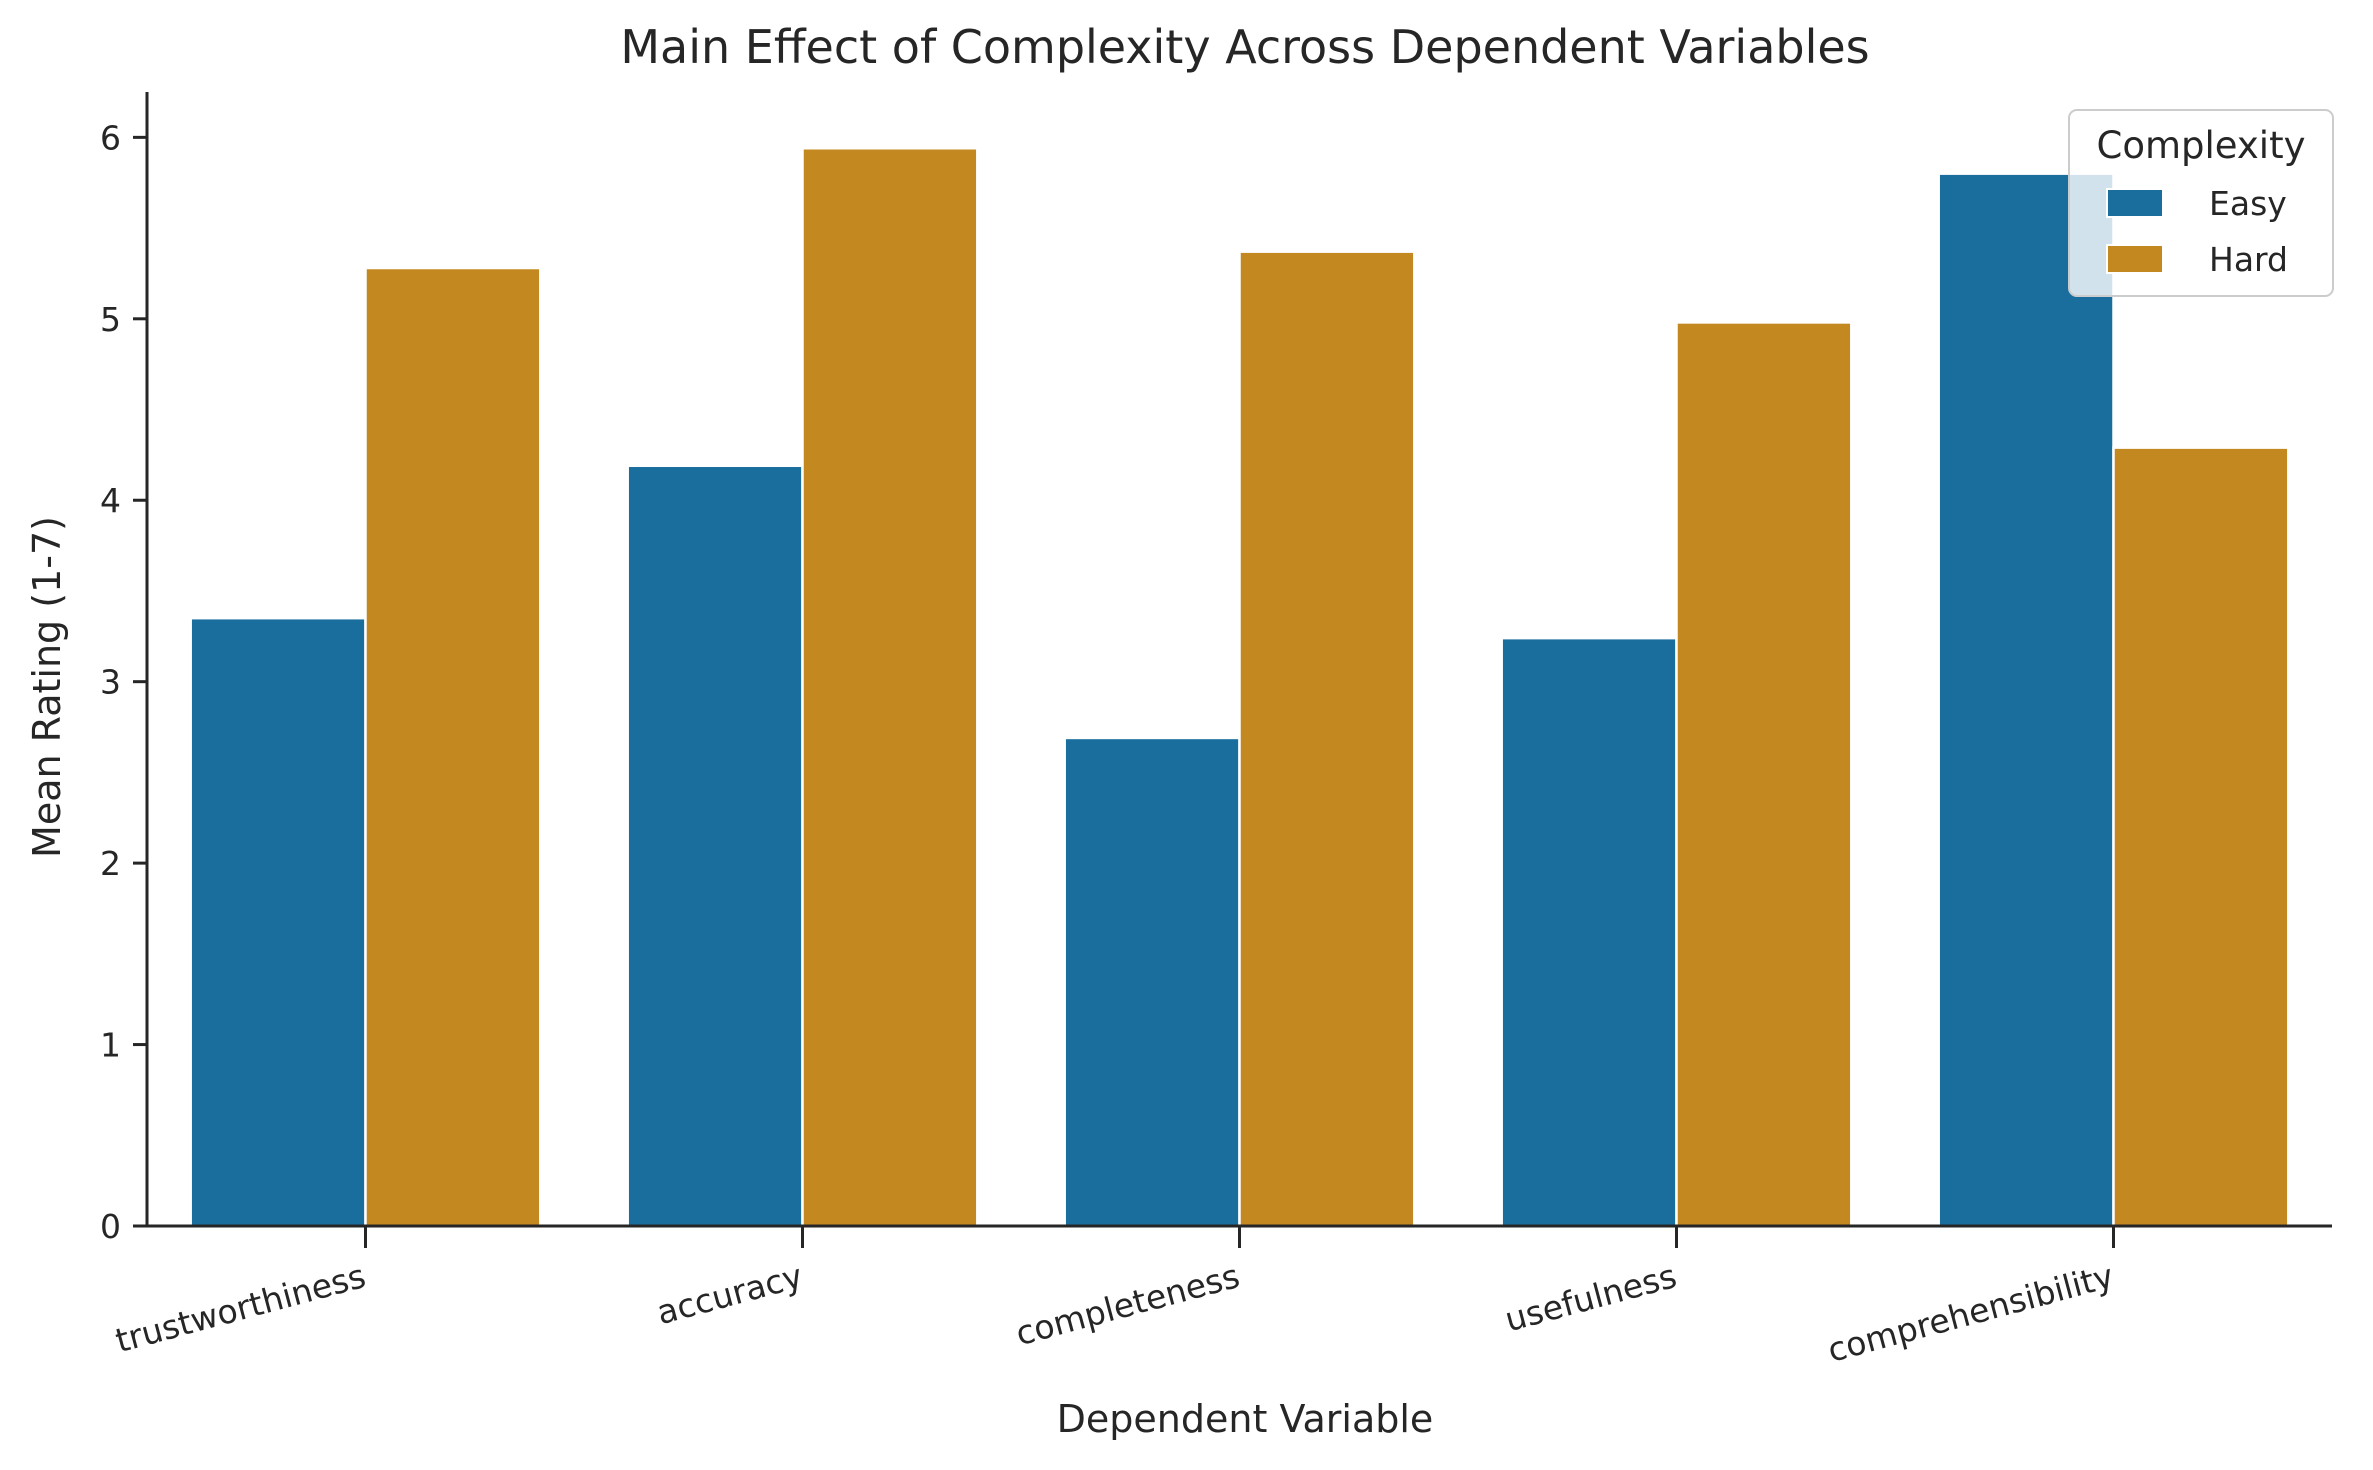 The width and height of the screenshot is (2373, 1470). What do you see at coordinates (730, 1294) in the screenshot?
I see `x-tick-label-accuracy: accuracy` at bounding box center [730, 1294].